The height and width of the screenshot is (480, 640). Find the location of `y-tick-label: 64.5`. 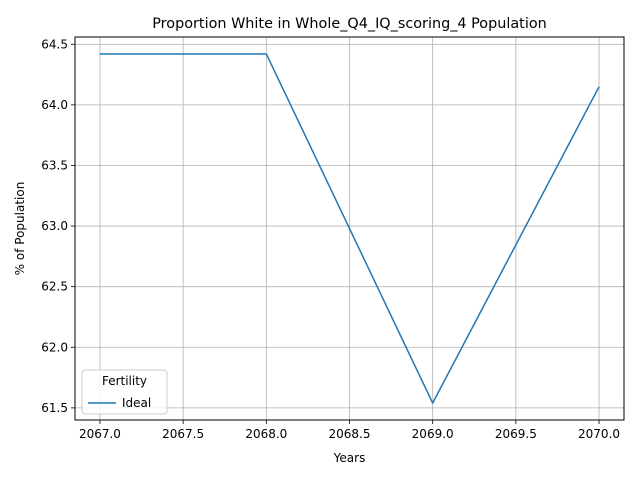

y-tick-label: 64.5 is located at coordinates (54, 44).